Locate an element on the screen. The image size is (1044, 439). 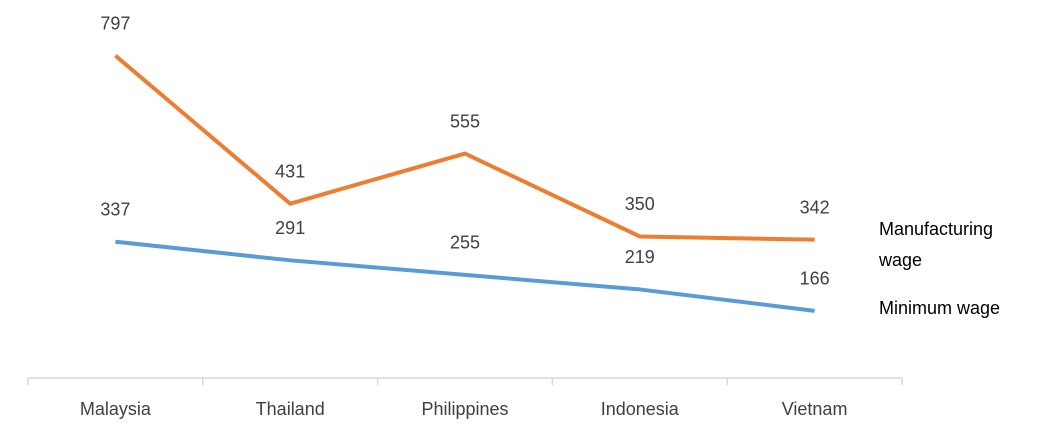
legend-entry: Manufacturing wage is located at coordinates (936, 244).